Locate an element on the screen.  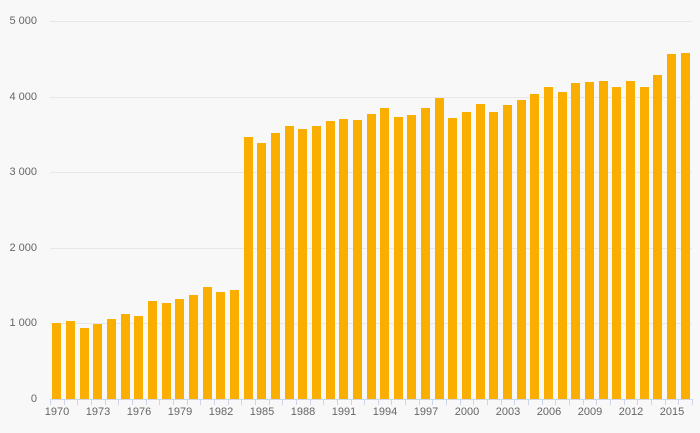
bar-2002 is located at coordinates (493, 255).